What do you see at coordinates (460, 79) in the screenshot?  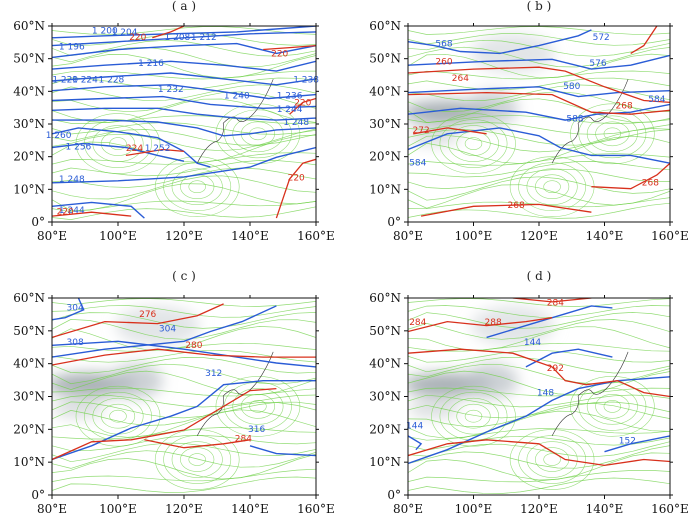 I see `contour-label: 264` at bounding box center [460, 79].